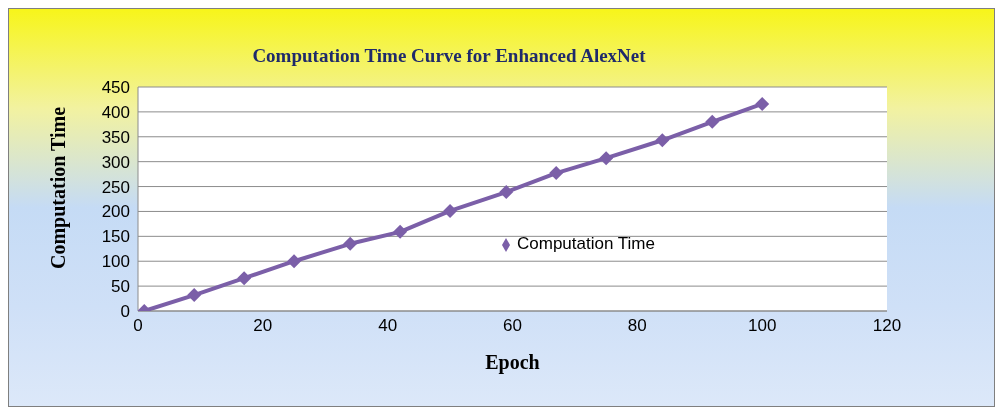 This screenshot has width=1003, height=415. Describe the element at coordinates (512, 326) in the screenshot. I see `x-tick-label: 60` at that location.